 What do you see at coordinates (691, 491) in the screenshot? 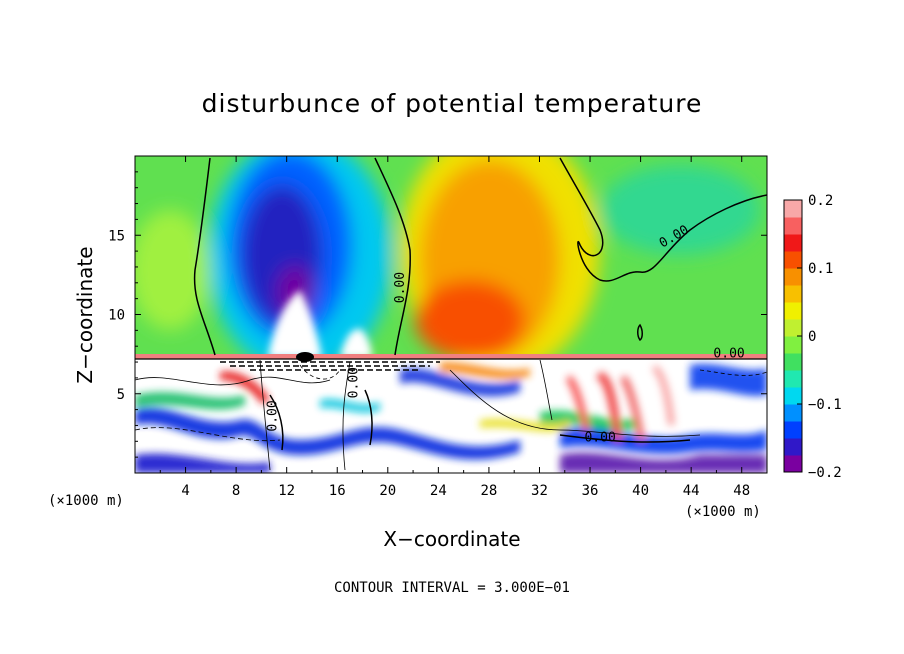
I see `x-tick-label: 44` at bounding box center [691, 491].